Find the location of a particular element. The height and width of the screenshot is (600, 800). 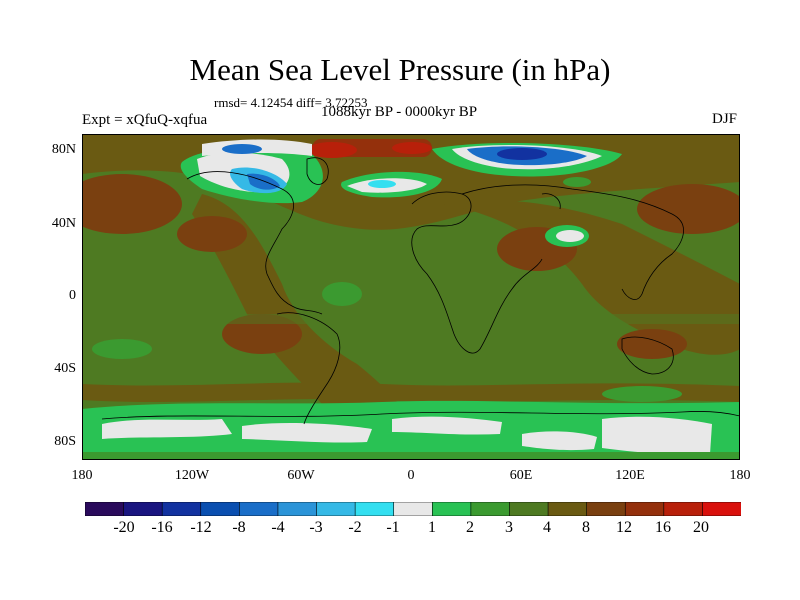

lon-tick-60w: 60W is located at coordinates (301, 475).